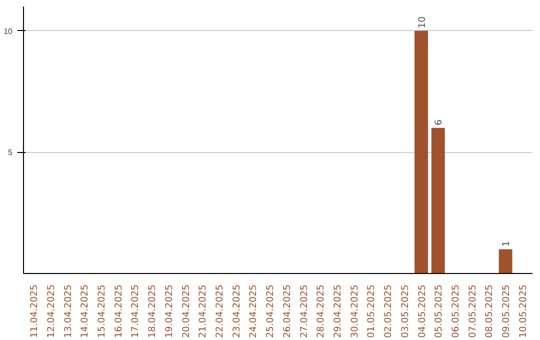 Image resolution: width=540 pixels, height=340 pixels. Describe the element at coordinates (287, 311) in the screenshot. I see `x-tick-label: 26.04.2025` at that location.